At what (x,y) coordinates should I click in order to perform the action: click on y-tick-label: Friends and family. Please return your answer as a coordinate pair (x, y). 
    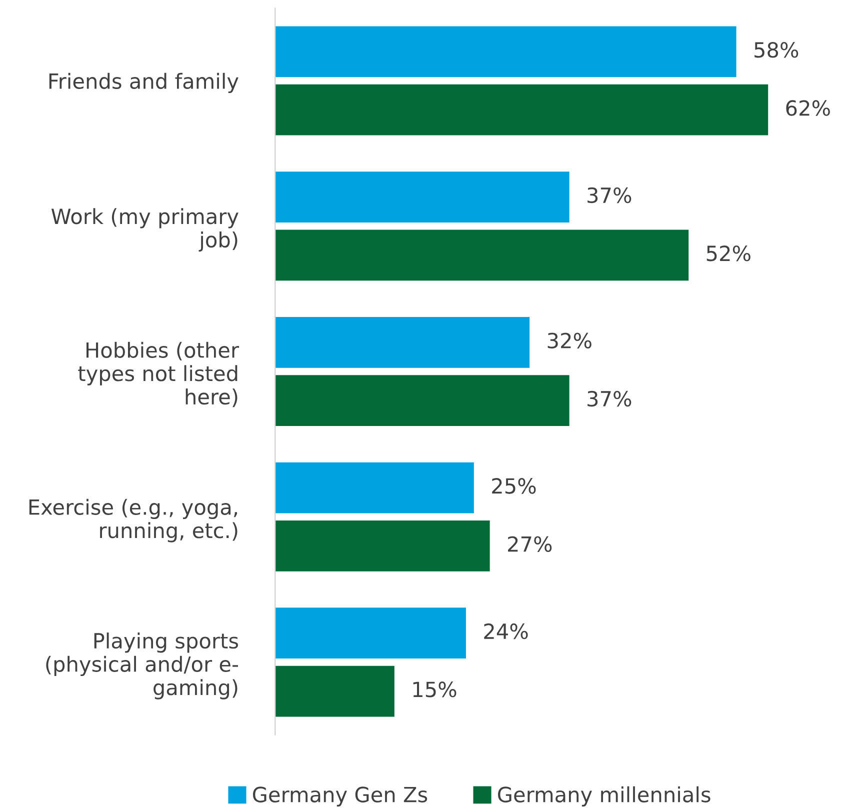
    Looking at the image, I should click on (143, 83).